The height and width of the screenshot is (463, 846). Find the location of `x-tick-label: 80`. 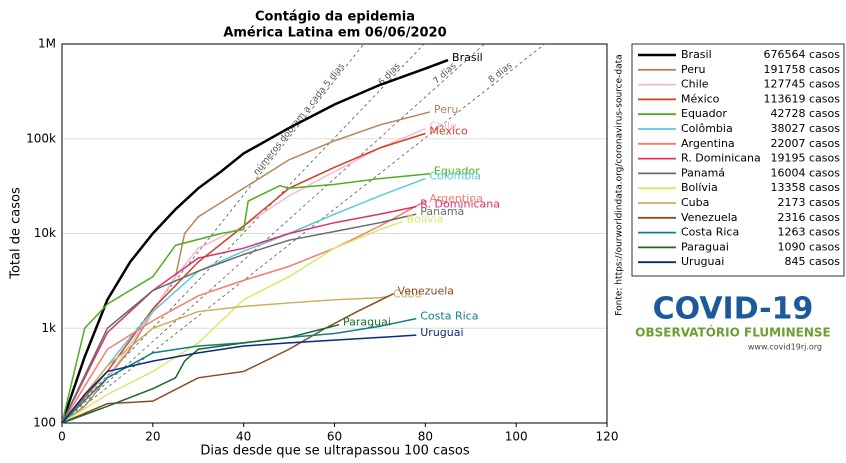

x-tick-label: 80 is located at coordinates (425, 437).